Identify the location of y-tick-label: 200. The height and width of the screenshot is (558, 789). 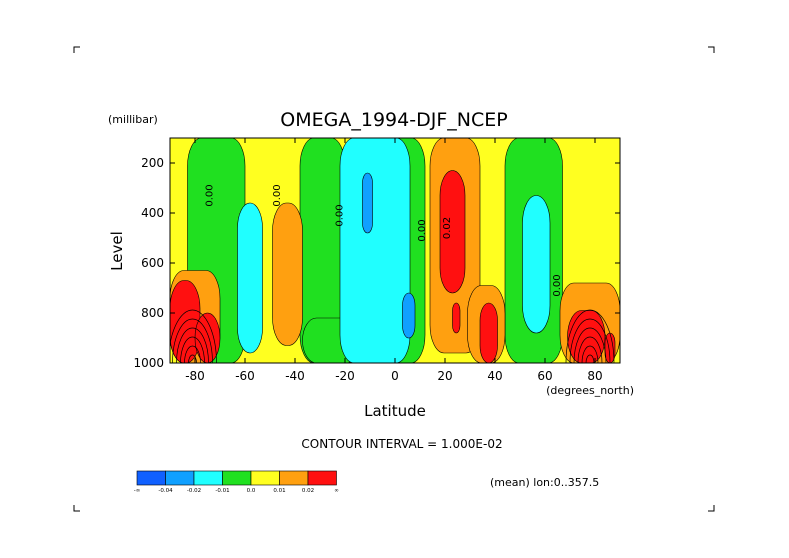
(152, 163).